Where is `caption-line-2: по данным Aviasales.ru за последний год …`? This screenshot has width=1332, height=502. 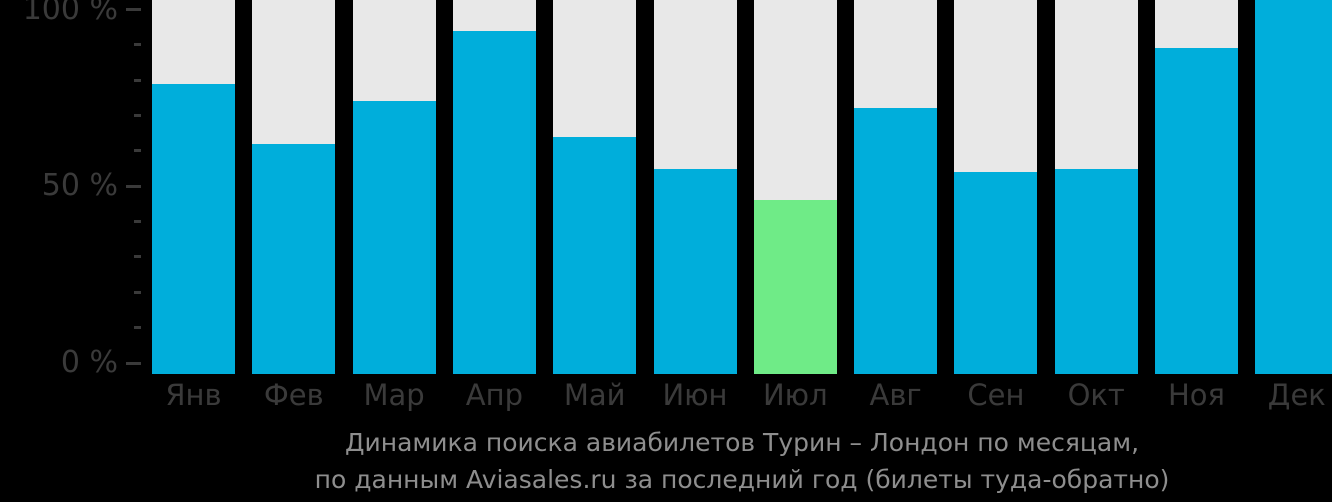 caption-line-2: по данным Aviasales.ru за последний год … is located at coordinates (742, 479).